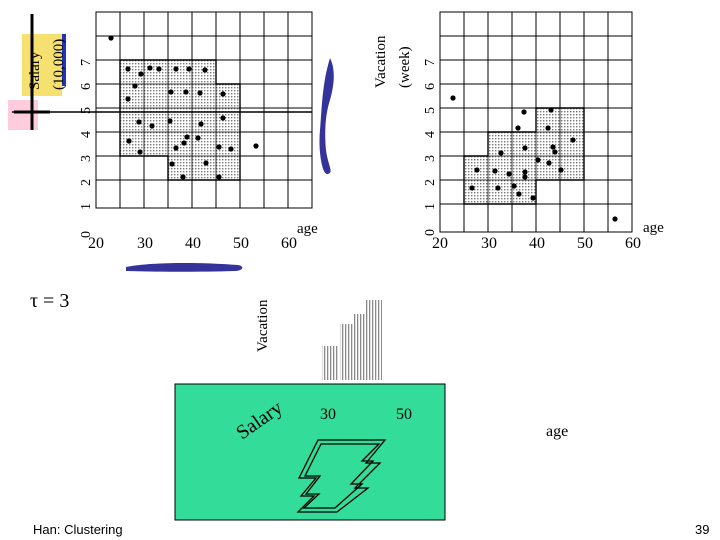 This screenshot has height=540, width=720. Describe the element at coordinates (326, 116) in the screenshot. I see `salary-shadow-projection` at that location.